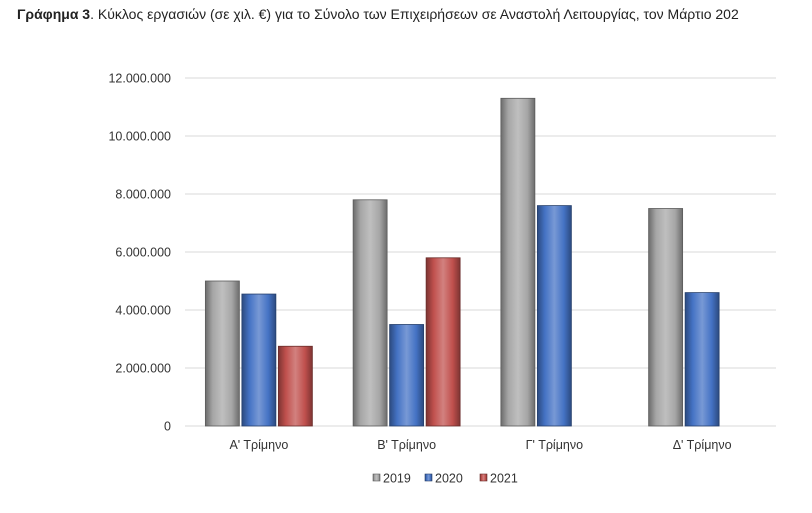 Image resolution: width=812 pixels, height=513 pixels. What do you see at coordinates (139, 137) in the screenshot?
I see `y-tick-label: 10.000.000` at bounding box center [139, 137].